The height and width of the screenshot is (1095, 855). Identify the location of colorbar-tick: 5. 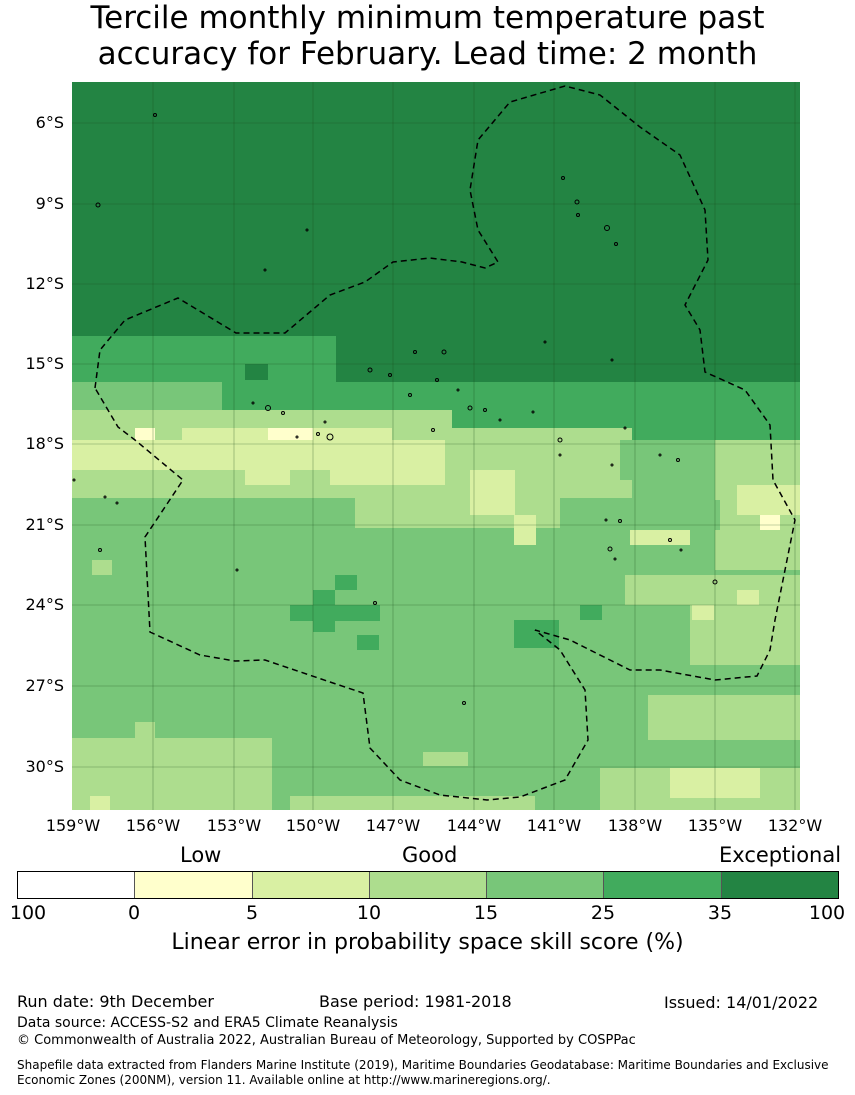
(252, 913).